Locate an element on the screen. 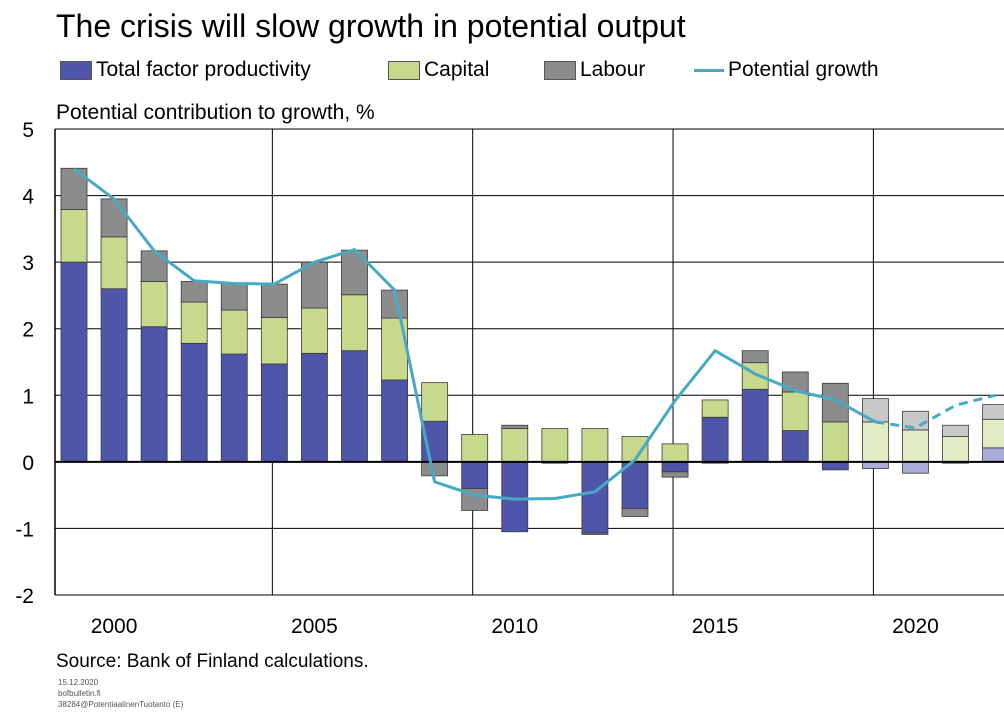 Image resolution: width=1004 pixels, height=713 pixels. x-tick-label: 2010 is located at coordinates (514, 626).